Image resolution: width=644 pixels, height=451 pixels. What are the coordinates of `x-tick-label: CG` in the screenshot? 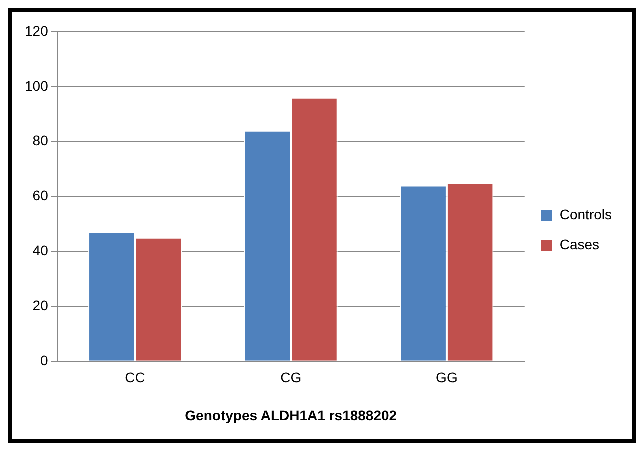 It's located at (291, 378).